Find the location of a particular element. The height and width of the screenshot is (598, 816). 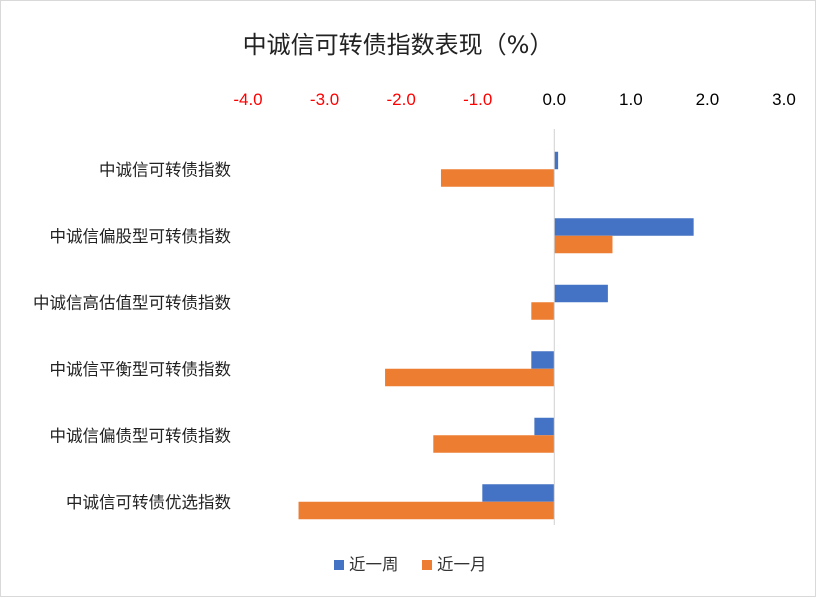

x-tick-label: 0.0 is located at coordinates (554, 99).